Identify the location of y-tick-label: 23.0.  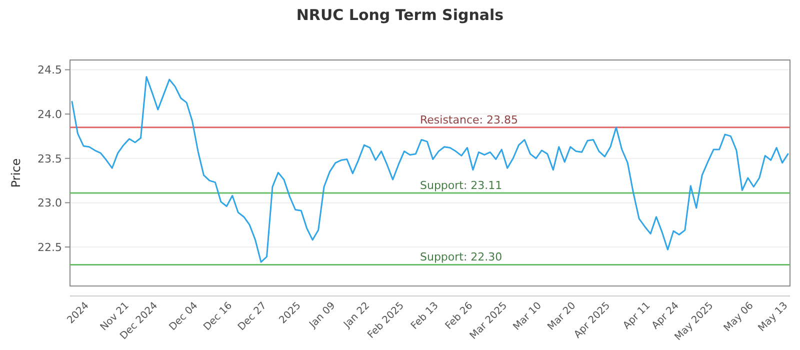
(50, 203).